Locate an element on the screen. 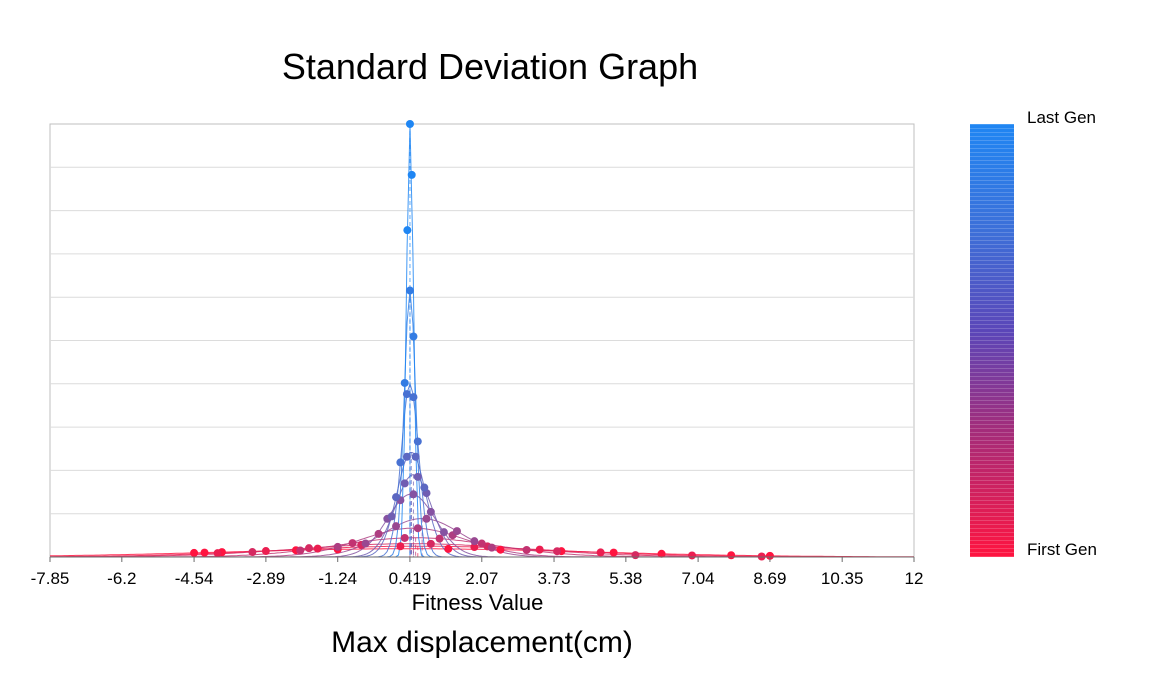 The image size is (1156, 698). x-tick-label: -6.2 is located at coordinates (121, 578).